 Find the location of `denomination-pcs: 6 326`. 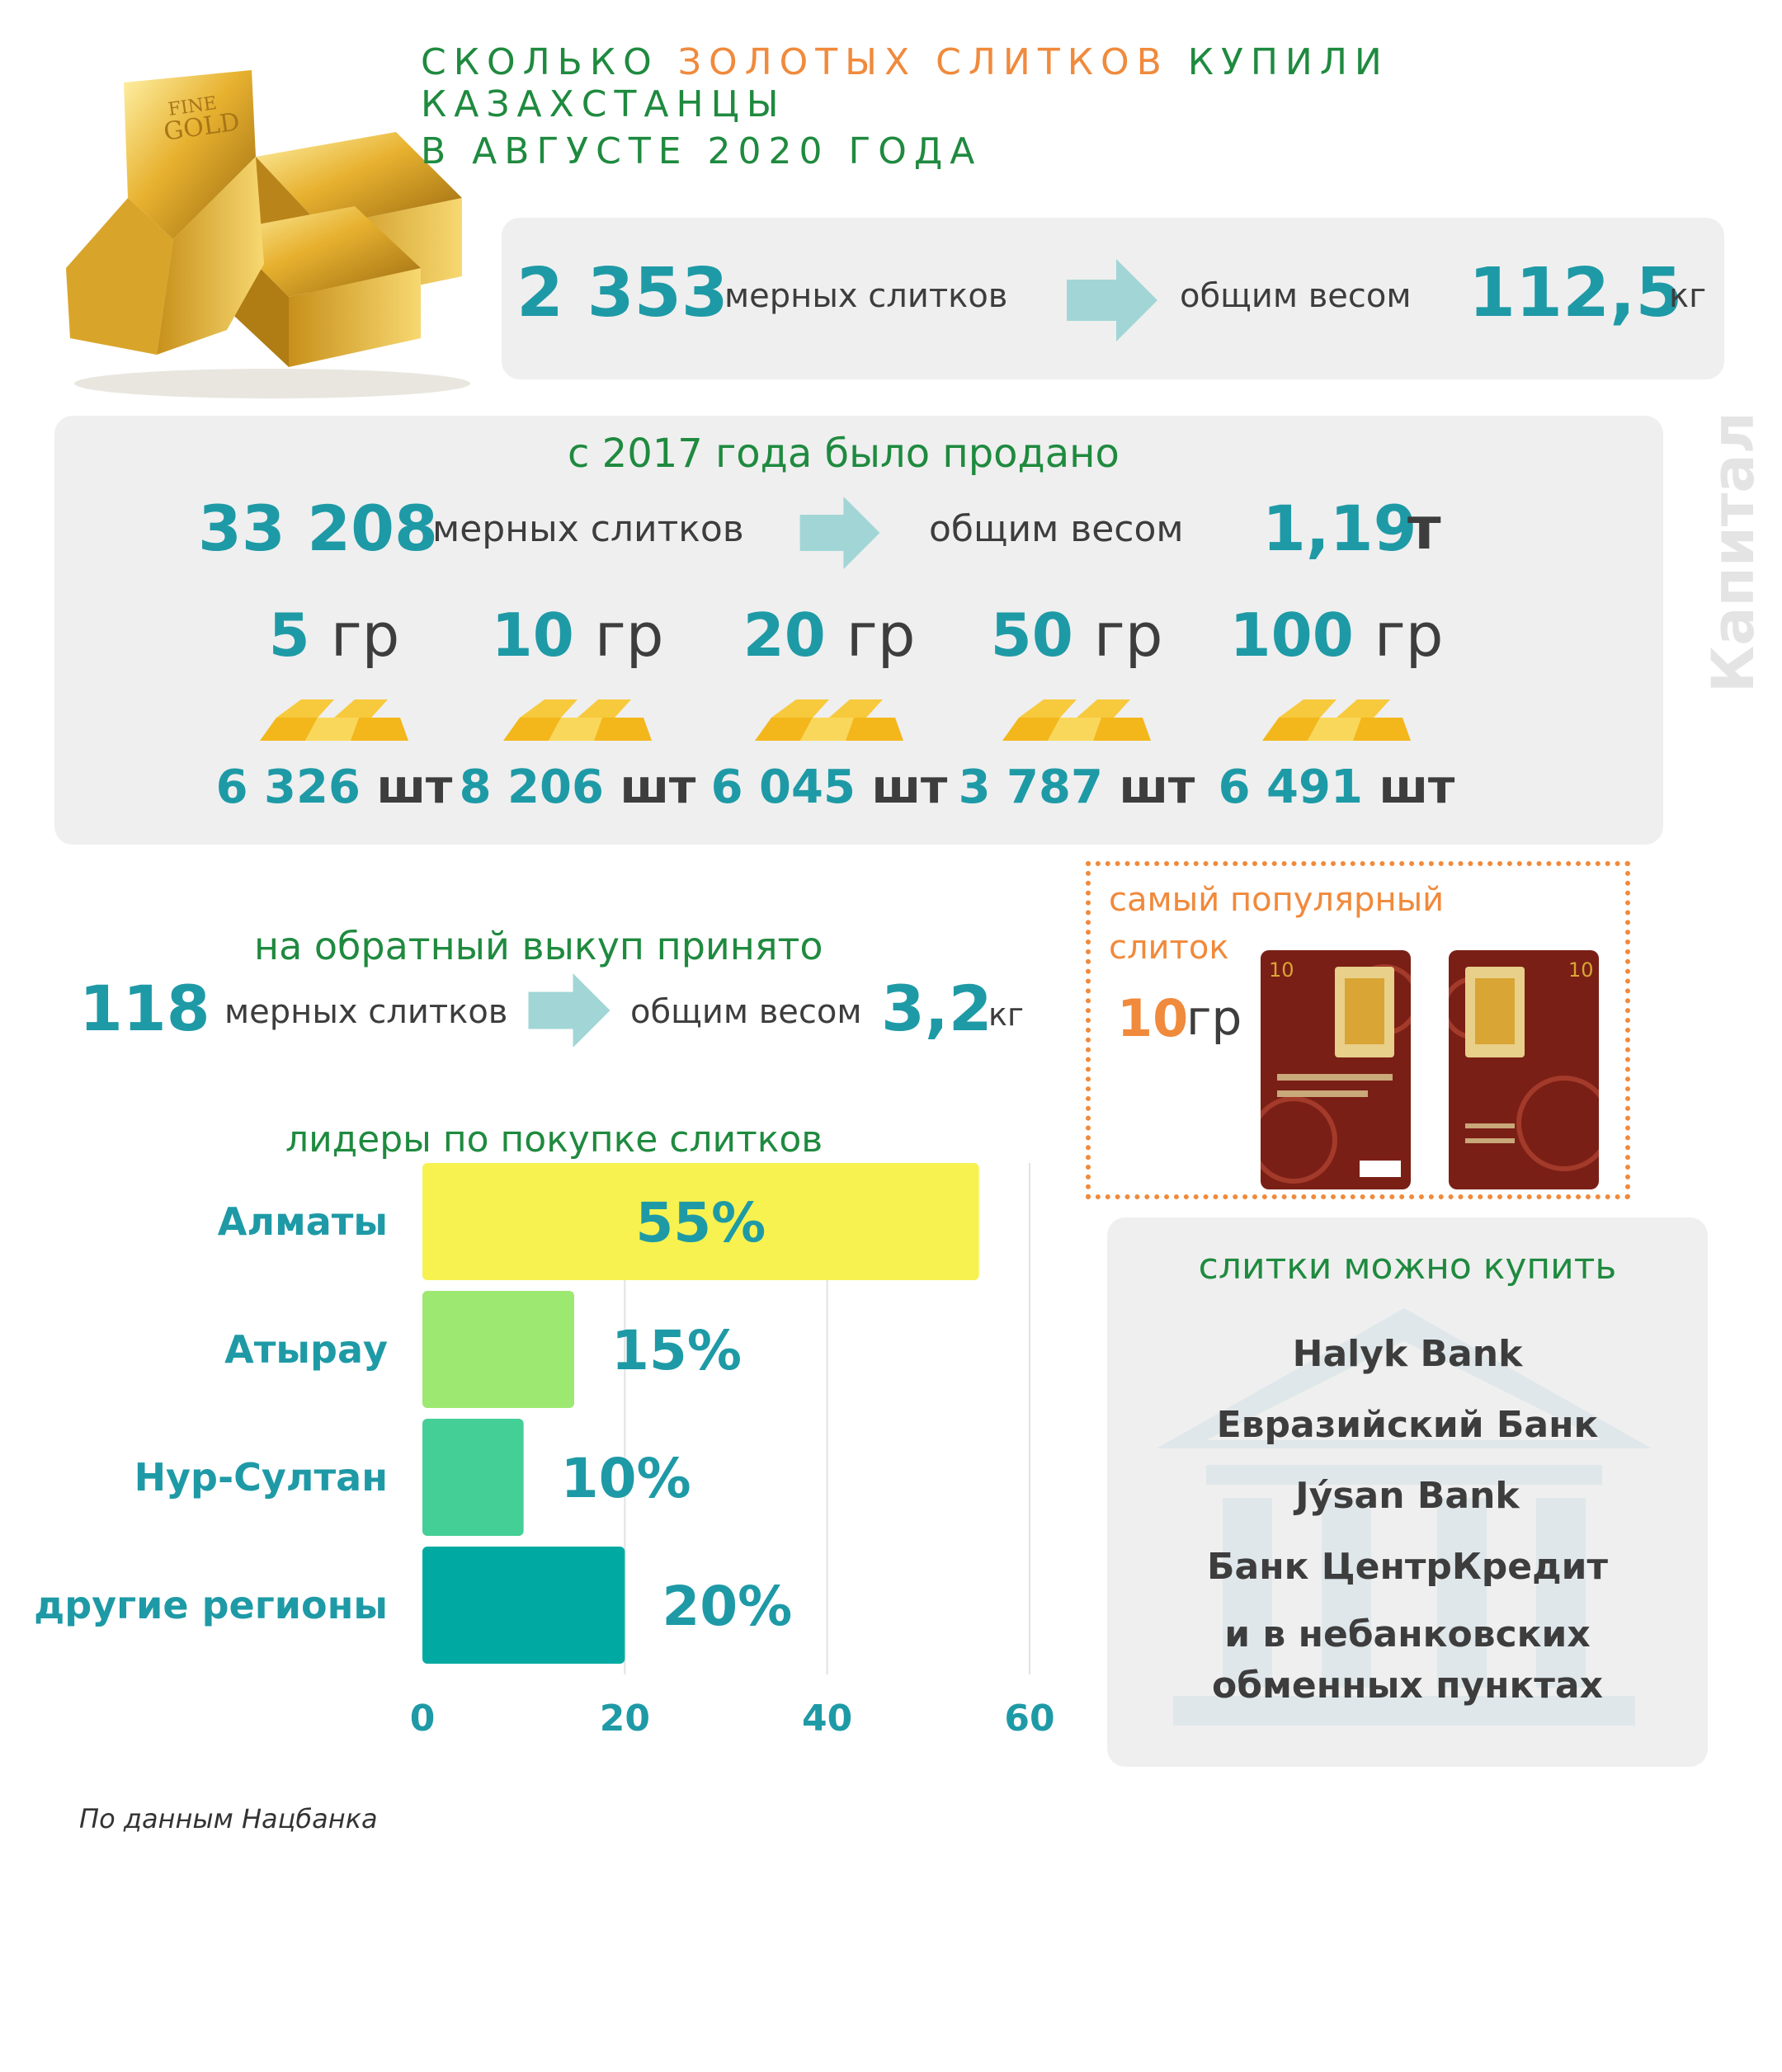

denomination-pcs: 6 326 is located at coordinates (296, 788).